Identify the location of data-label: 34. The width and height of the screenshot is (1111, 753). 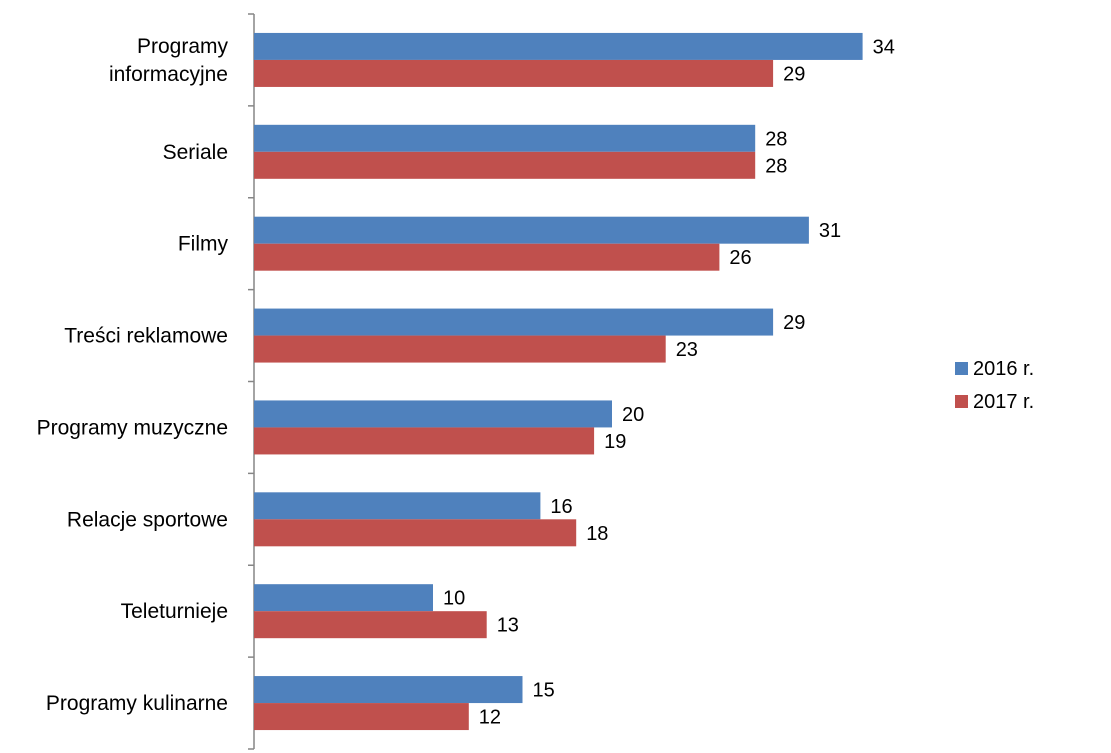
(884, 47).